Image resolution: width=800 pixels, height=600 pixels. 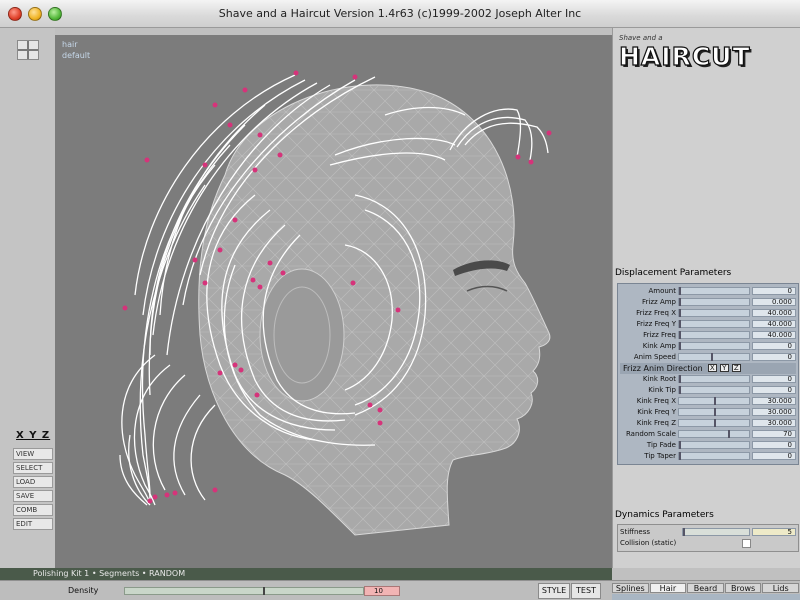 I want to click on param-row: Anim Speed 0, so click(x=708, y=357).